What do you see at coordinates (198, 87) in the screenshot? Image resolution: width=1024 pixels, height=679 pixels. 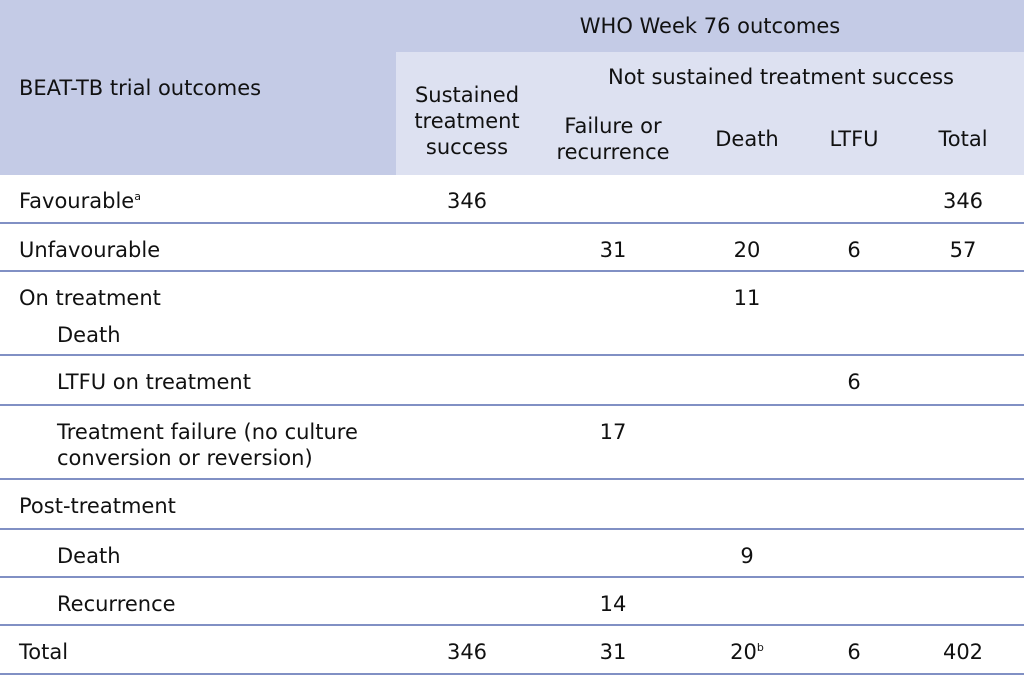 I see `row-group-header: BEAT-TB trial outcomes` at bounding box center [198, 87].